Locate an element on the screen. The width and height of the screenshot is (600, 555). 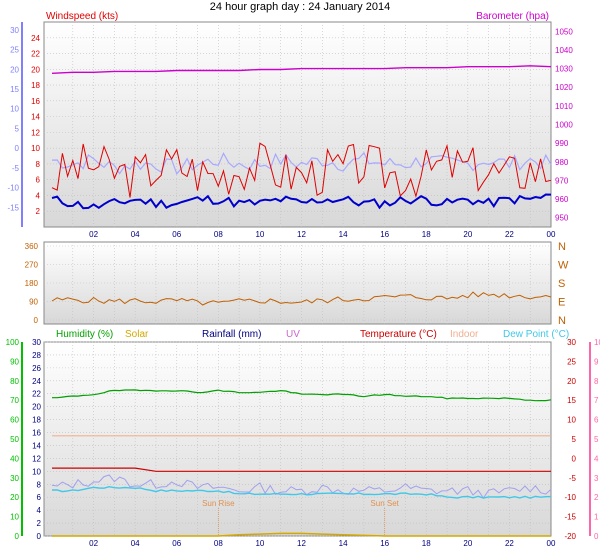
barometer-tick-label: 1000 is located at coordinates (564, 125).